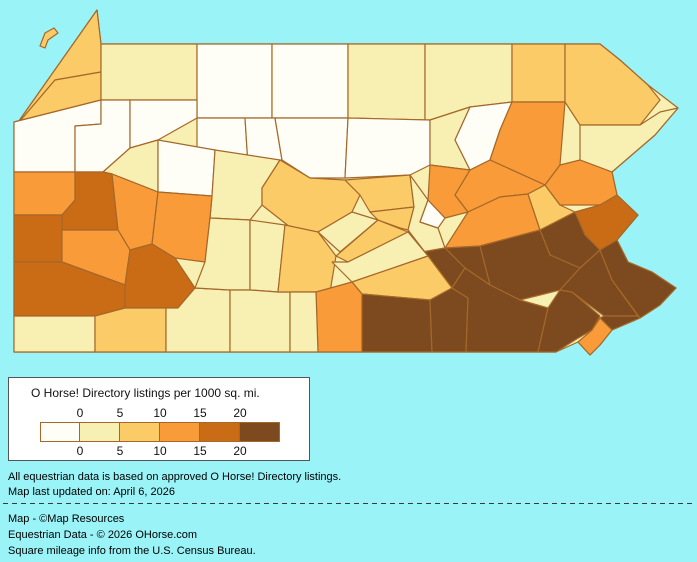  I want to click on county-beaver, so click(38, 238).